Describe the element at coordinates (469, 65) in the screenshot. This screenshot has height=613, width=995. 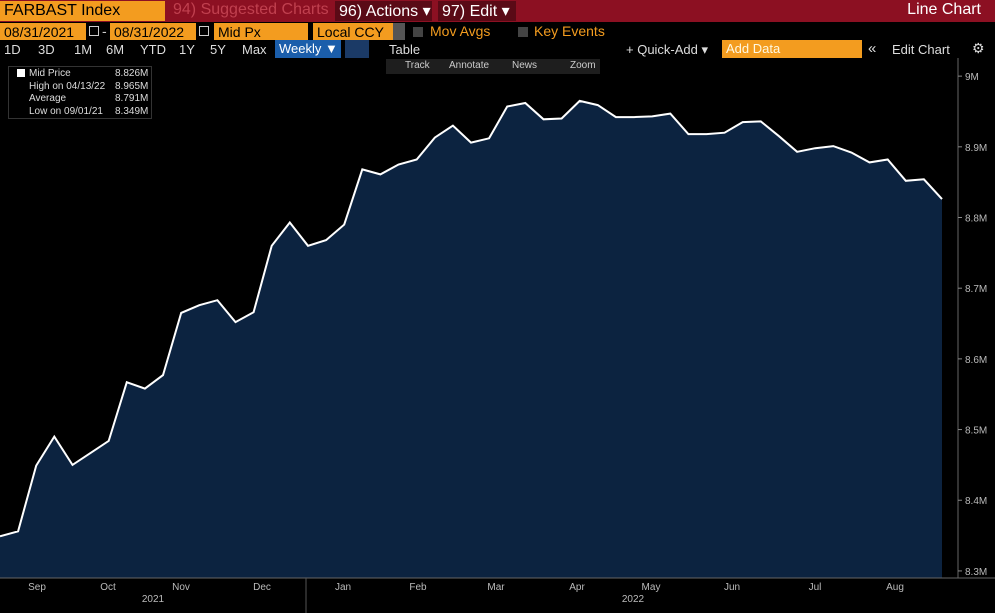
I see `tool-button: Annotate` at that location.